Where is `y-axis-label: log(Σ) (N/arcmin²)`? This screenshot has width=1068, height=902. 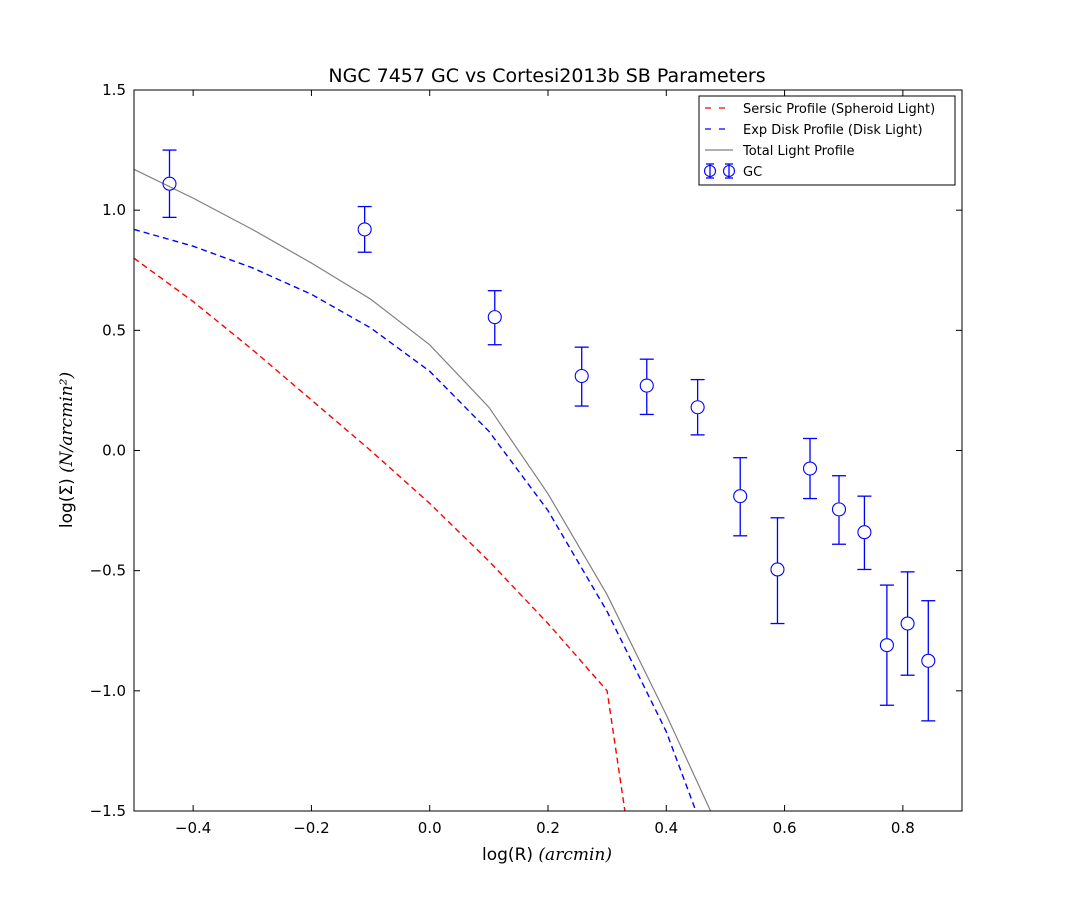 y-axis-label: log(Σ) (N/arcmin²) is located at coordinates (67, 450).